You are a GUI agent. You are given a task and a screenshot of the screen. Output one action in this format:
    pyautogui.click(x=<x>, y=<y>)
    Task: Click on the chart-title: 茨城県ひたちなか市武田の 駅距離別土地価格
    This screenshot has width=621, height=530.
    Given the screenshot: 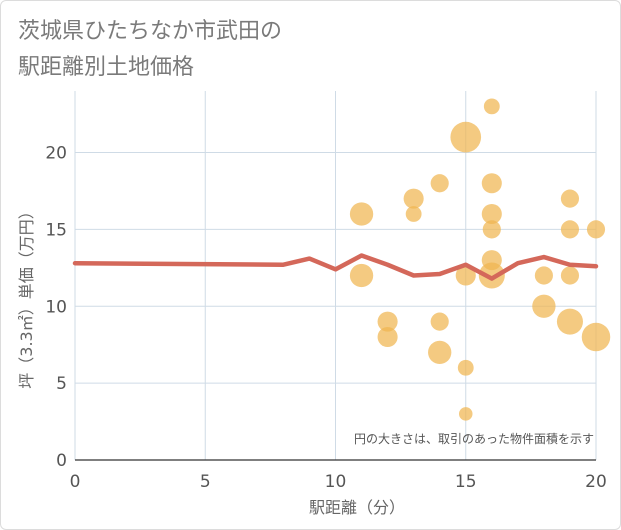 What is the action you would take?
    pyautogui.click(x=150, y=50)
    